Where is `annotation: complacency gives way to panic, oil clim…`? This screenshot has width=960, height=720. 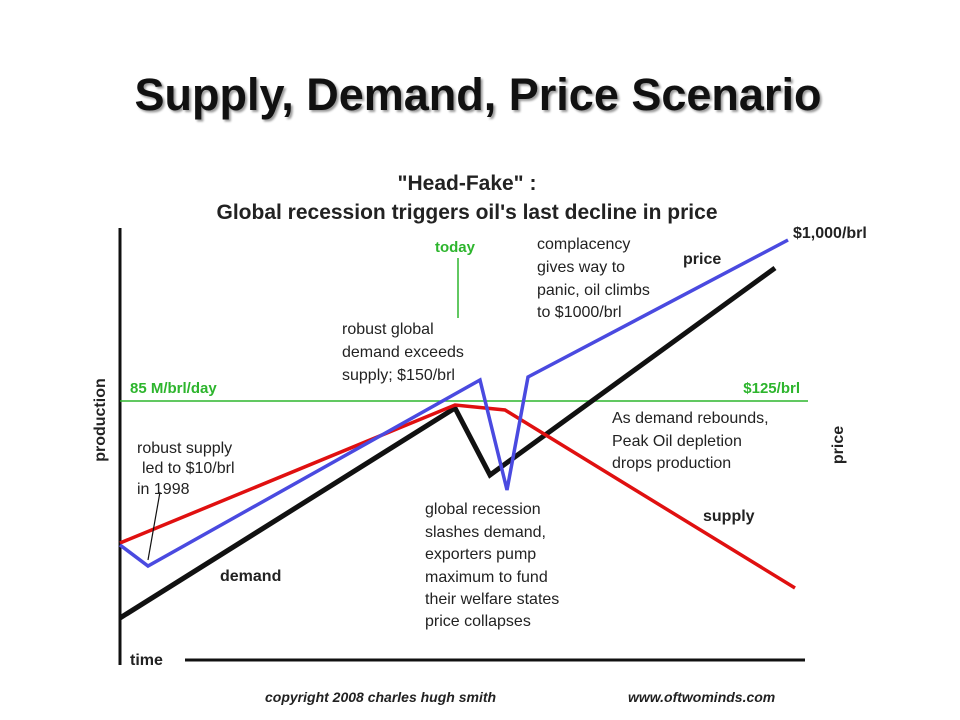 annotation: complacency gives way to panic, oil clim… is located at coordinates (593, 278).